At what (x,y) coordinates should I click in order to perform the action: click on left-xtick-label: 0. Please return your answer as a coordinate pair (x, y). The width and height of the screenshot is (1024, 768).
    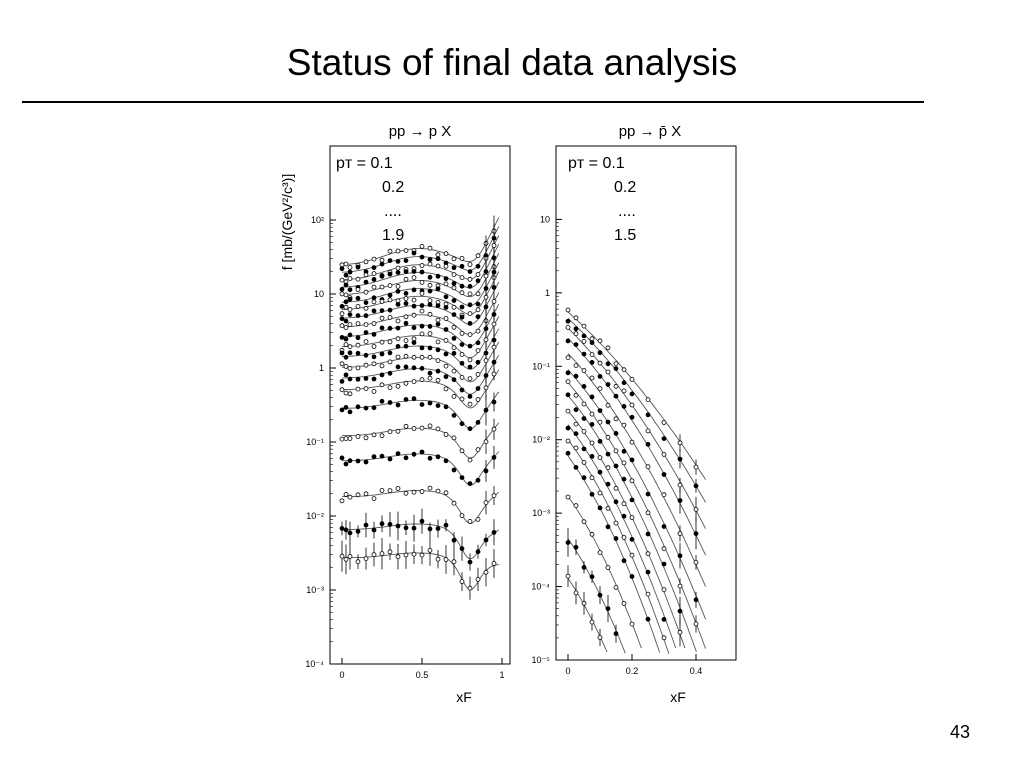
    Looking at the image, I should click on (341, 675).